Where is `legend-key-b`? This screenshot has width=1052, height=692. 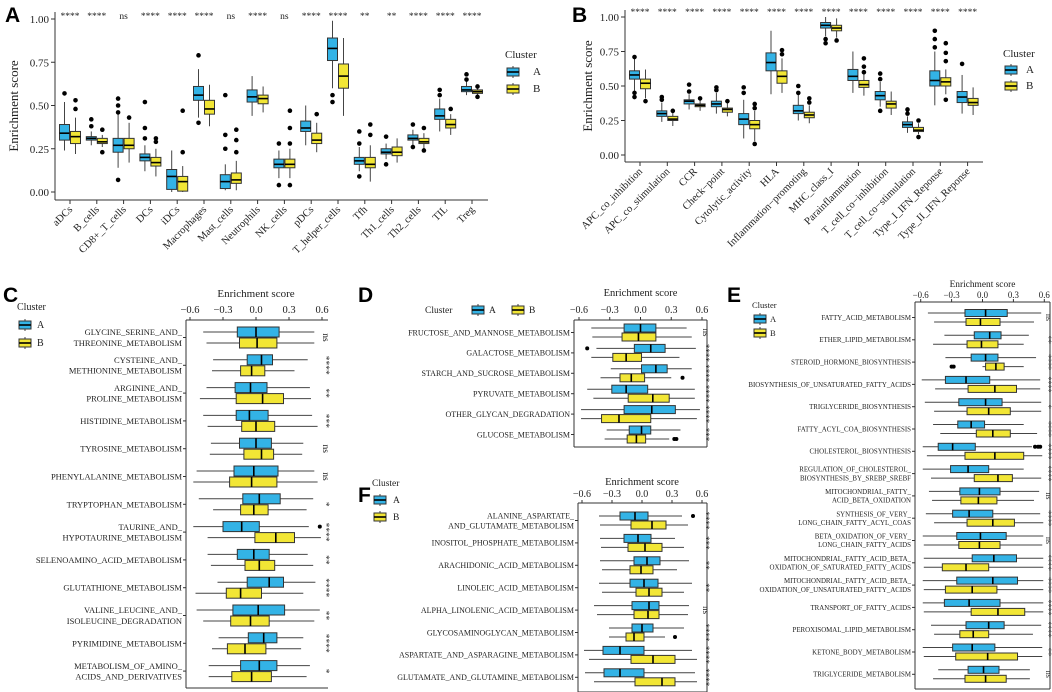 legend-key-b is located at coordinates (380, 517).